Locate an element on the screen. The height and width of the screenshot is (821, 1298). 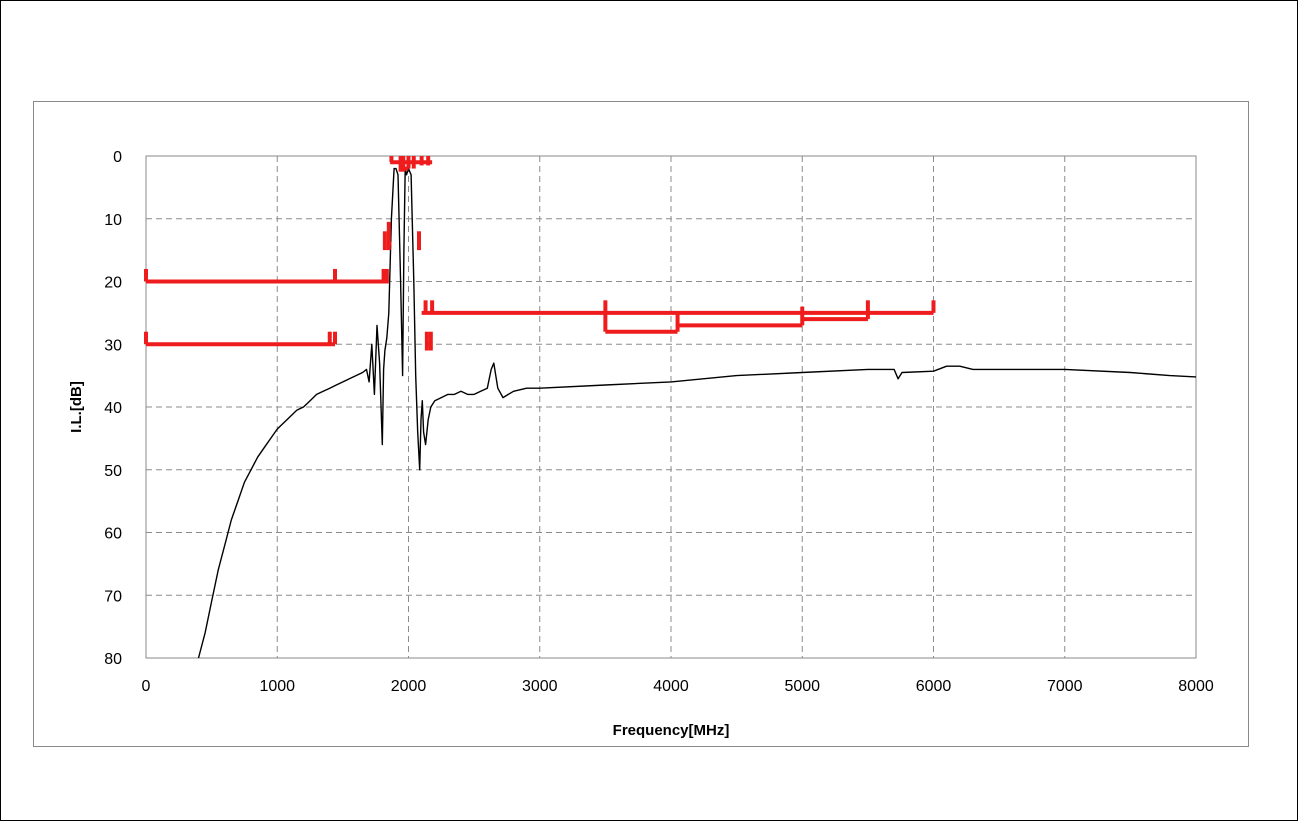
y-tick-labels: 0 10 20 30 40 50 60 70 80 is located at coordinates (113, 408).